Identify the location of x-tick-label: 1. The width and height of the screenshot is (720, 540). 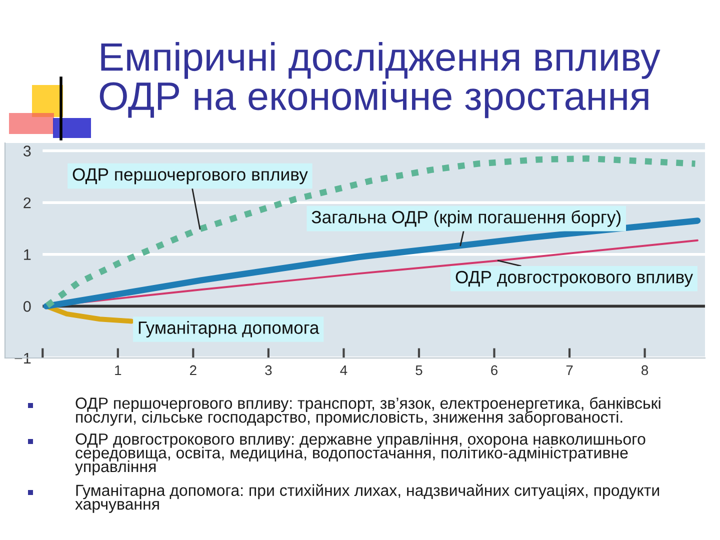
(118, 370).